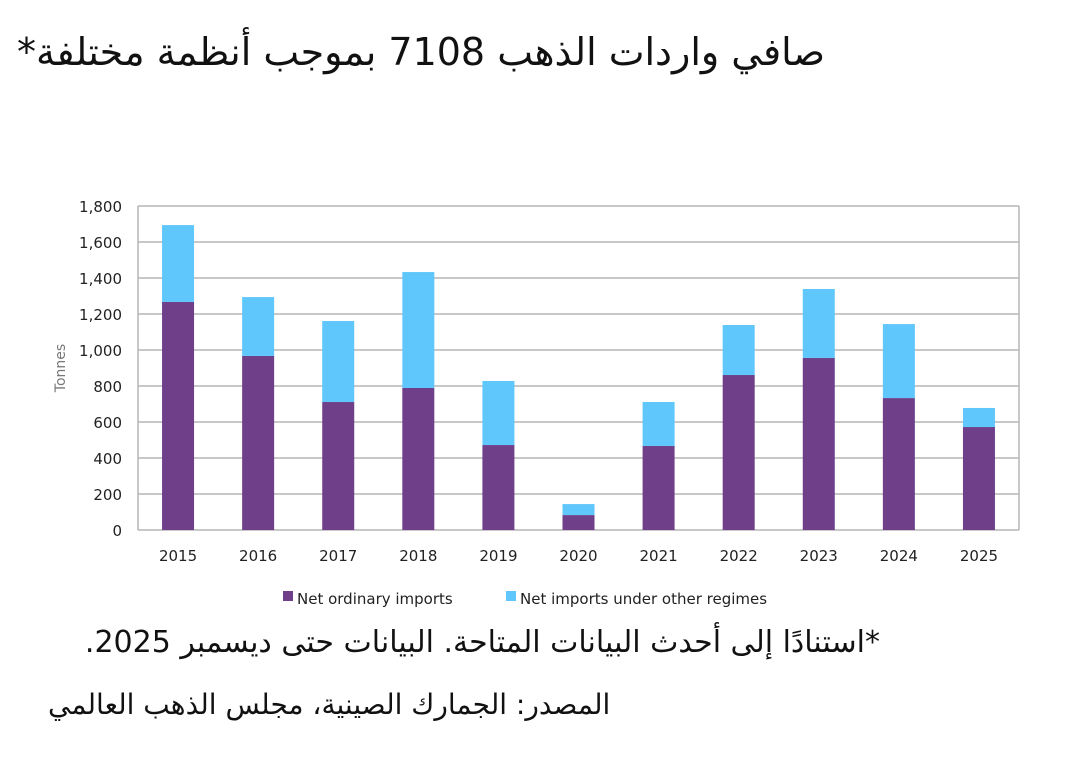 Image resolution: width=1080 pixels, height=762 pixels. I want to click on x-tick-label: 2023, so click(819, 556).